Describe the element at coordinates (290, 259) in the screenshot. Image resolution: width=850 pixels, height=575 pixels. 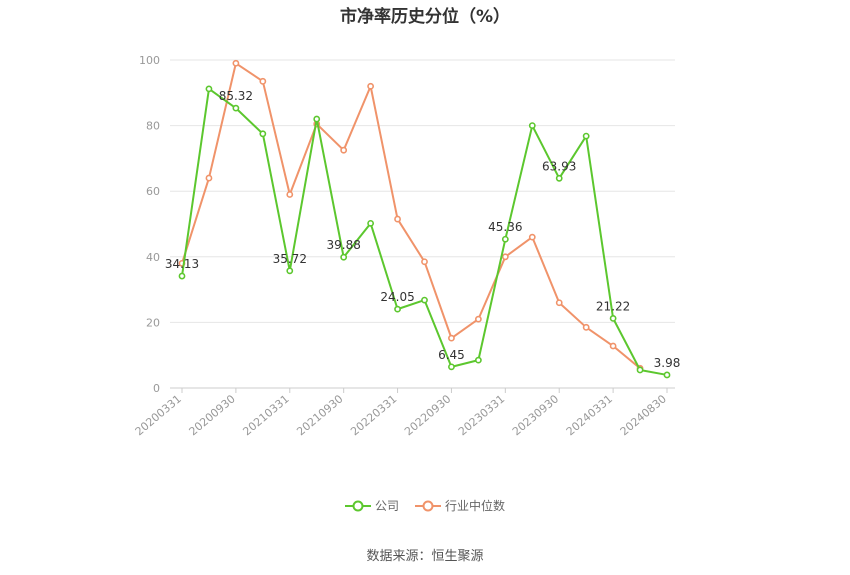
I see `data-label: 35.72` at that location.